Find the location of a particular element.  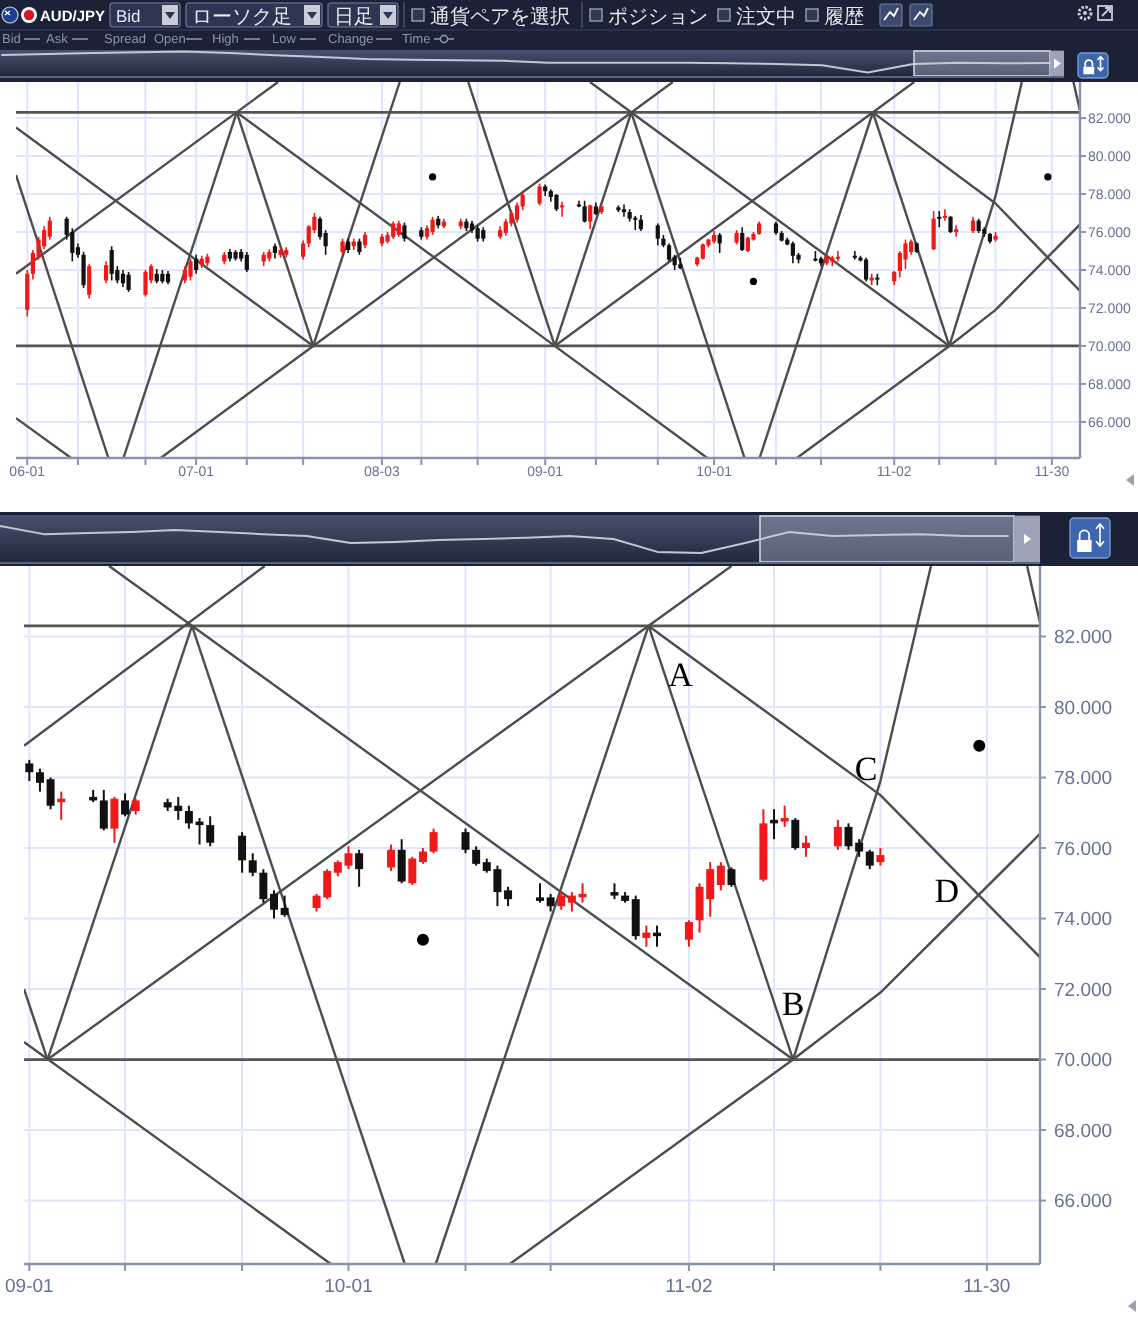

label: ローソク足 is located at coordinates (242, 18).